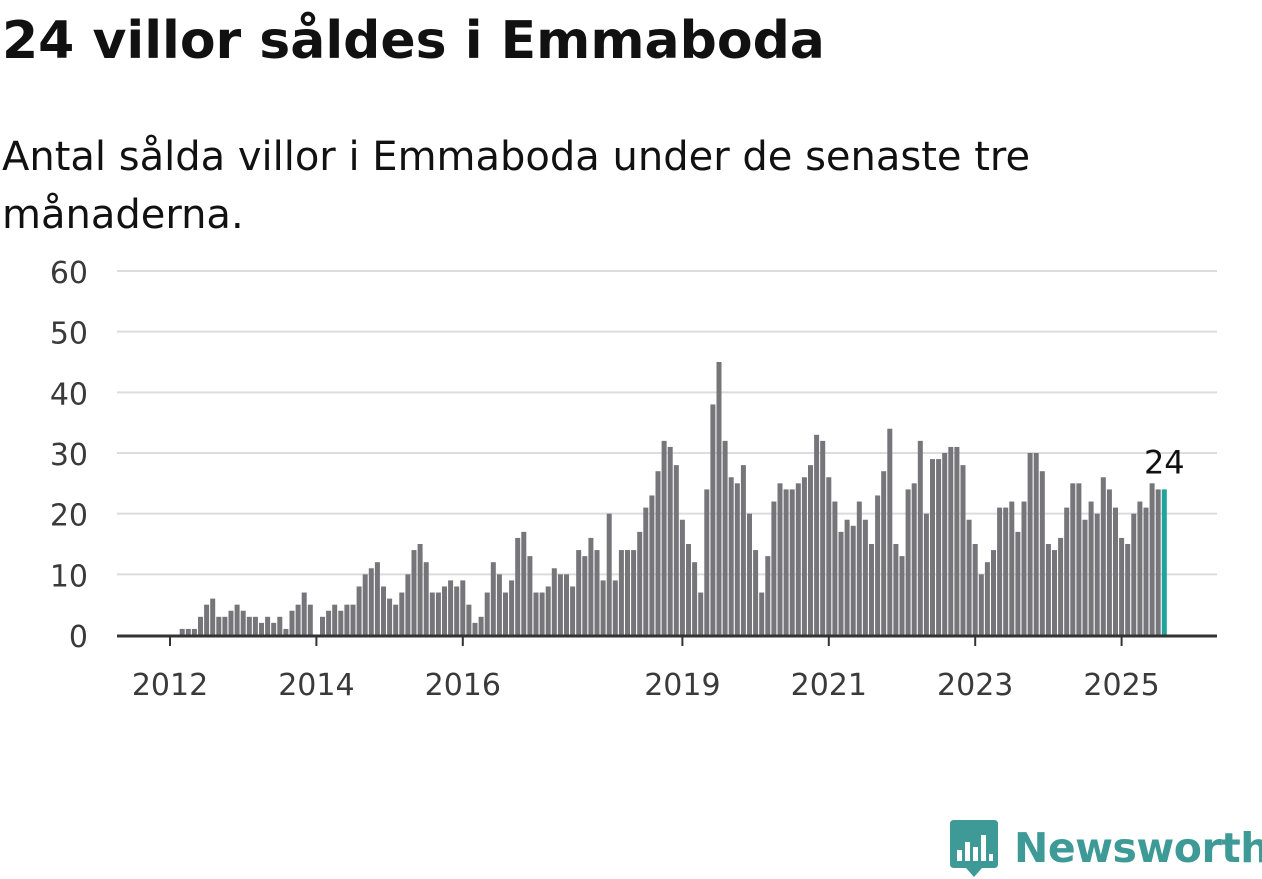  Describe the element at coordinates (69, 273) in the screenshot. I see `y-tick-label-60: 60` at that location.